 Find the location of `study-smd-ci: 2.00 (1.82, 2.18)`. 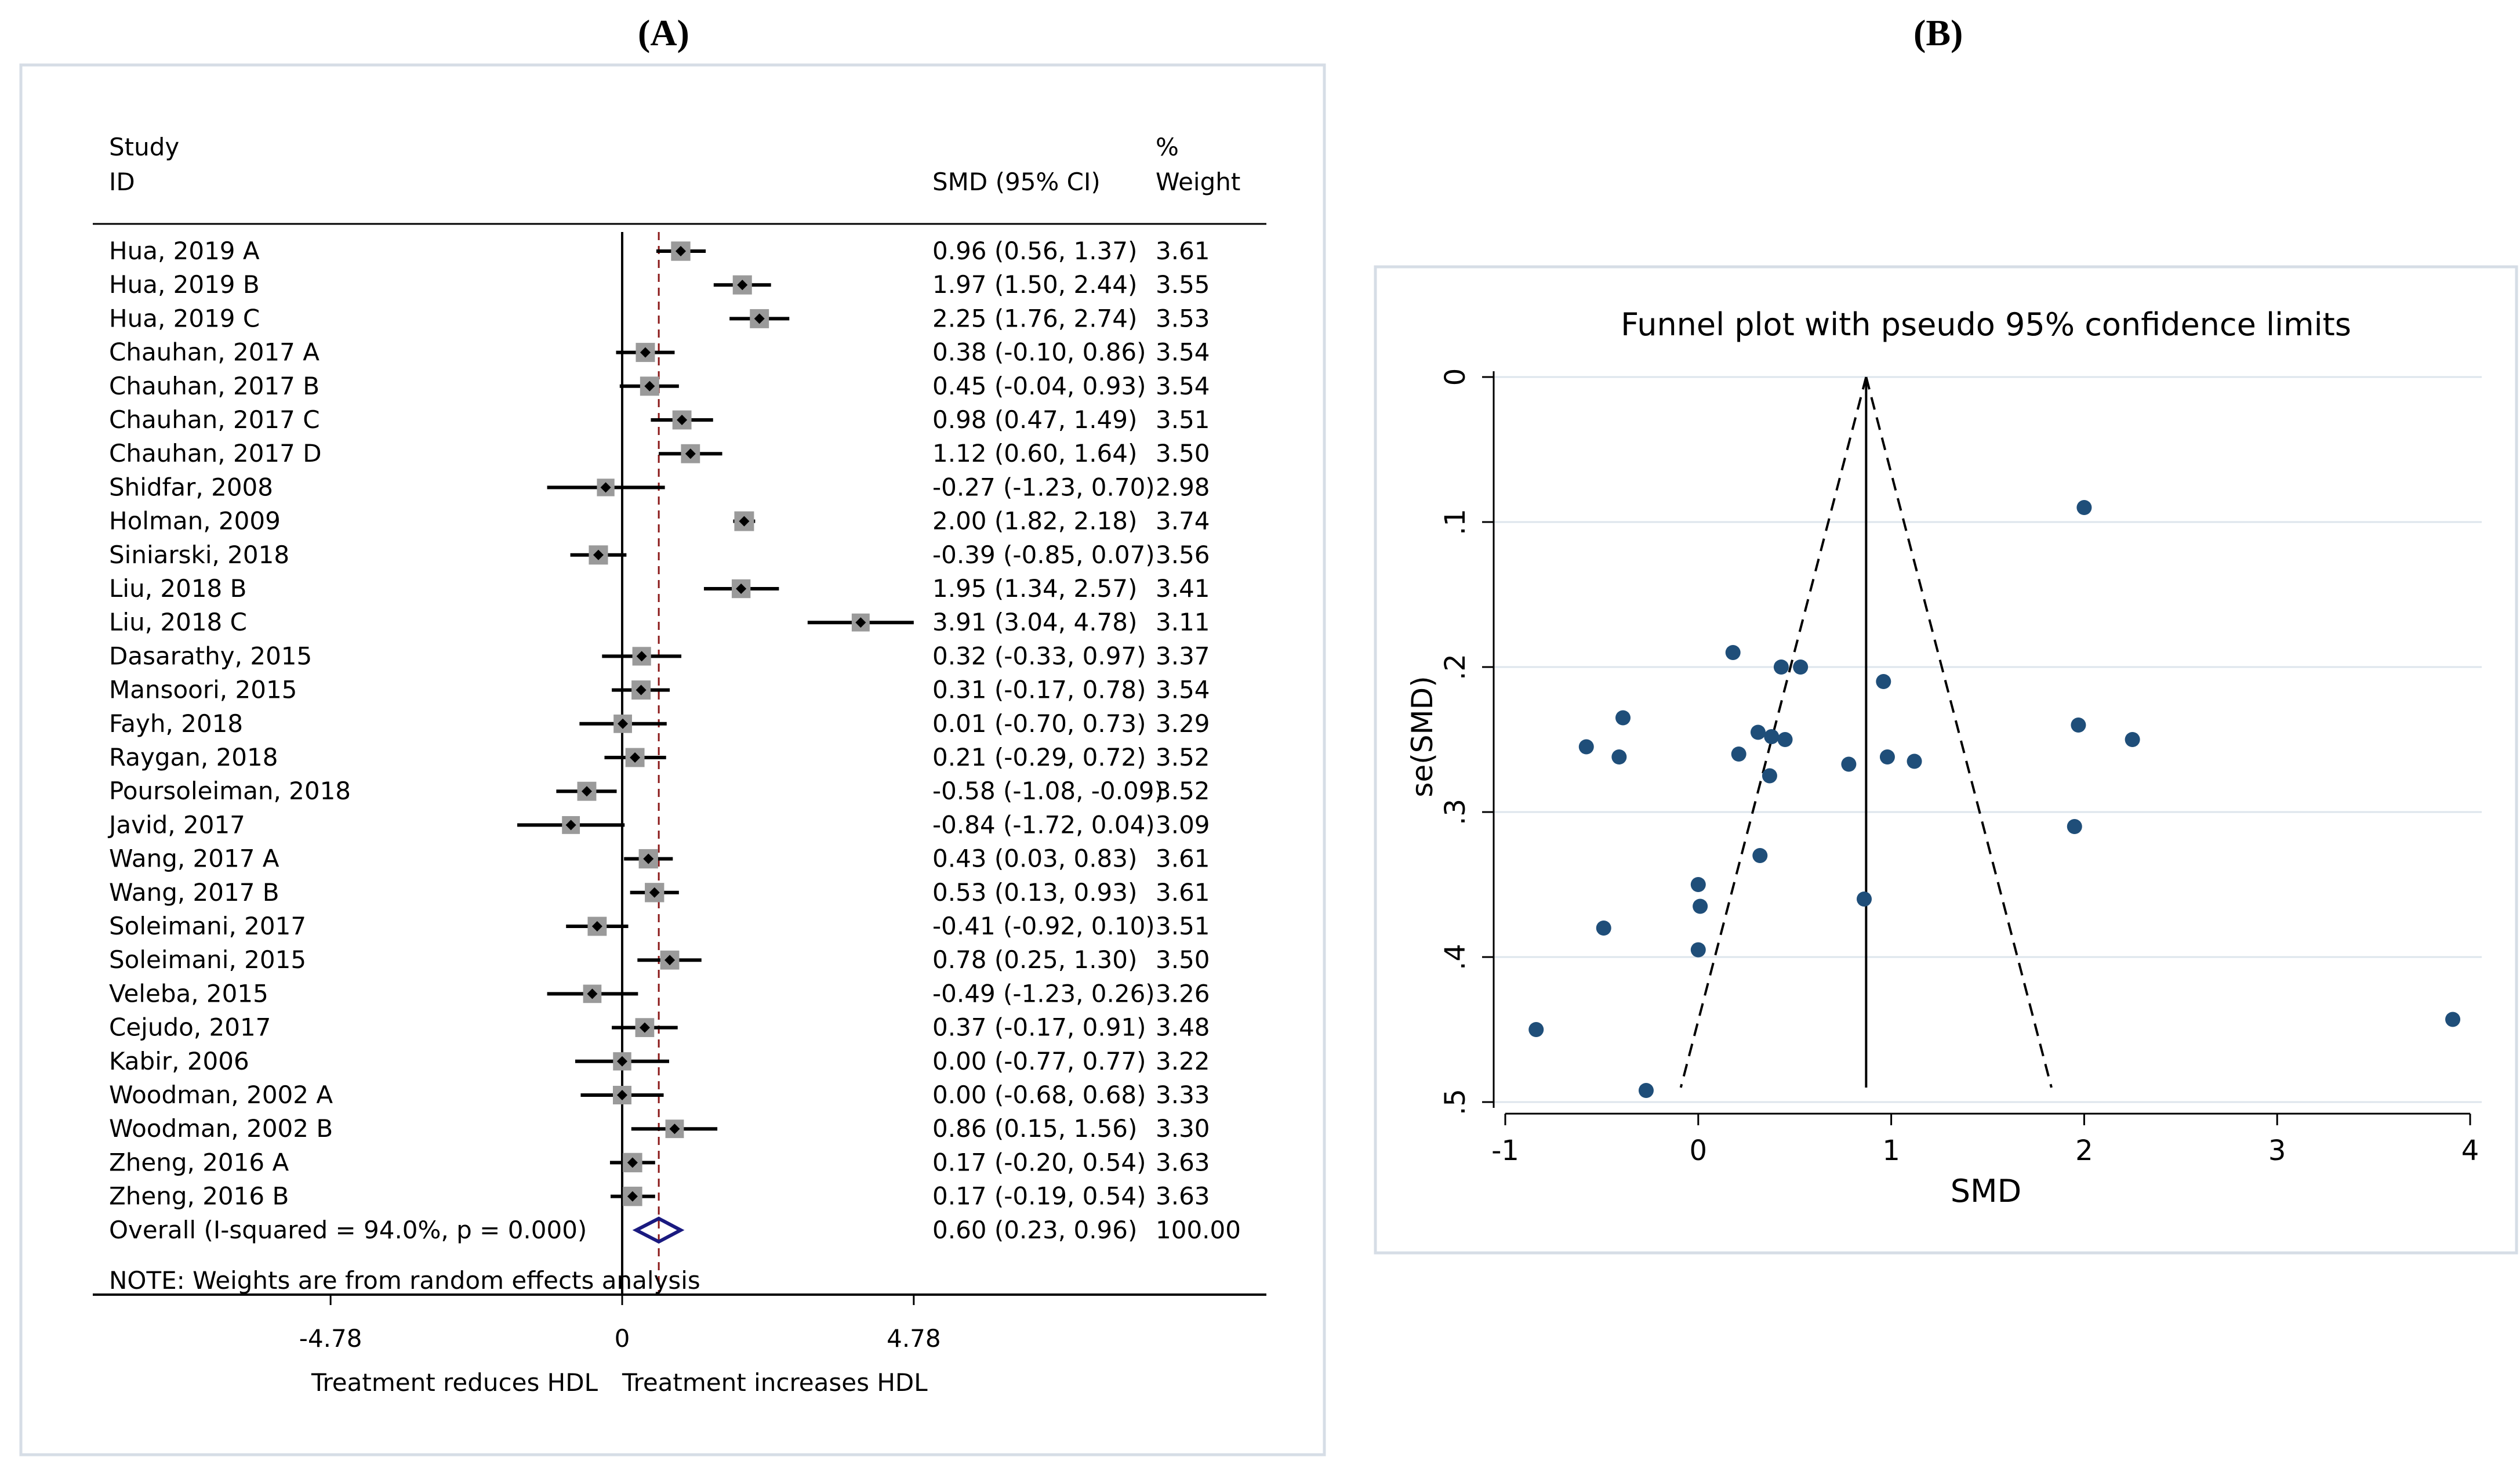

study-smd-ci: 2.00 (1.82, 2.18) is located at coordinates (1035, 521).